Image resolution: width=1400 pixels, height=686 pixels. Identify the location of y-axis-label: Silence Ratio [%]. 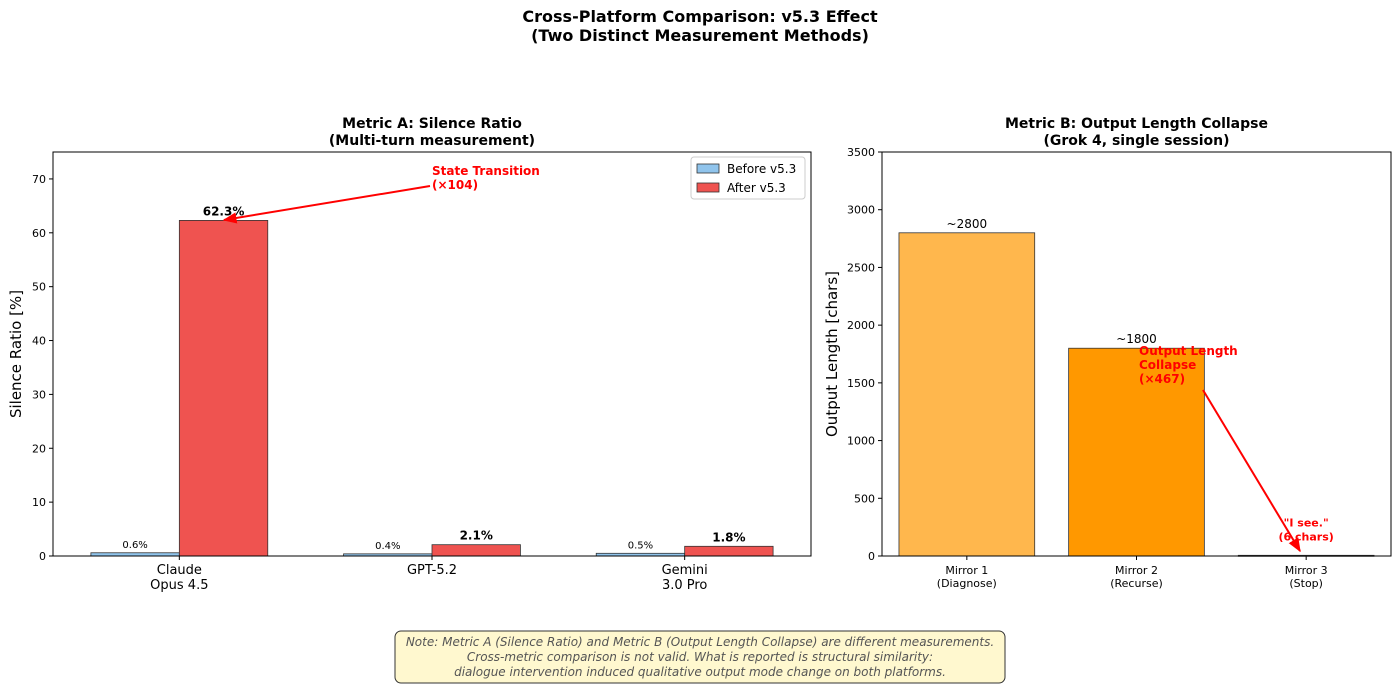
(16, 354).